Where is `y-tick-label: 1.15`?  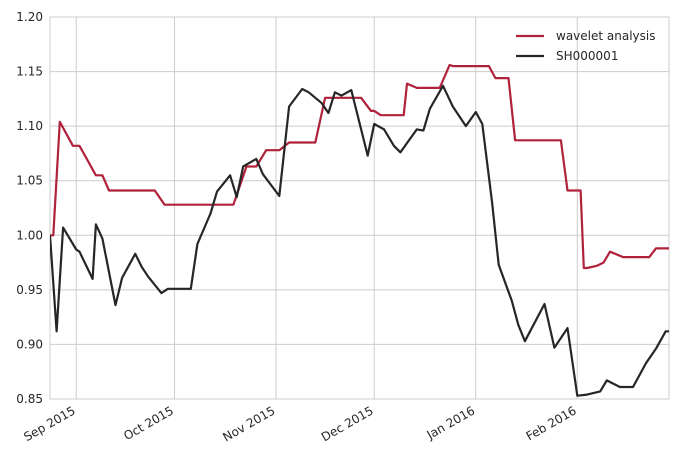
y-tick-label: 1.15 is located at coordinates (29, 72).